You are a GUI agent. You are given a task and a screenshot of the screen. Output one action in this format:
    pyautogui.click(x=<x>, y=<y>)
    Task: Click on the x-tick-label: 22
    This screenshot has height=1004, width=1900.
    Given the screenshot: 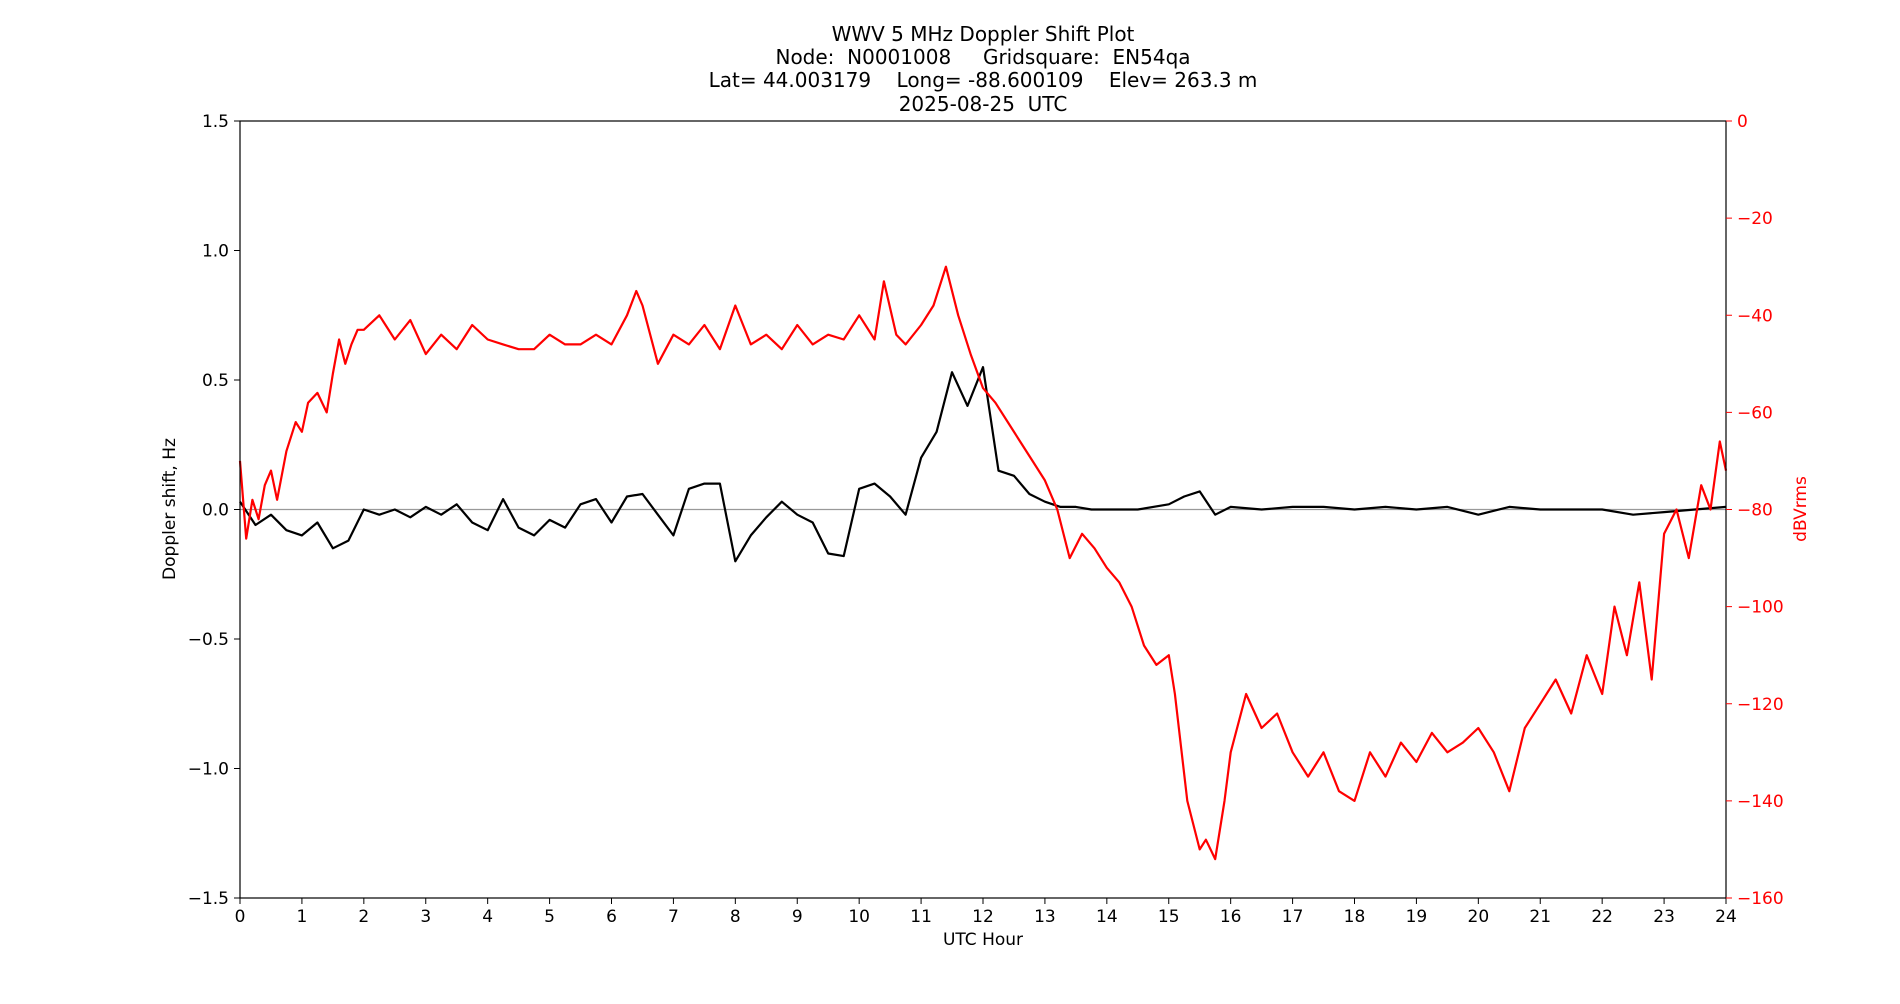 What is the action you would take?
    pyautogui.click(x=1602, y=917)
    